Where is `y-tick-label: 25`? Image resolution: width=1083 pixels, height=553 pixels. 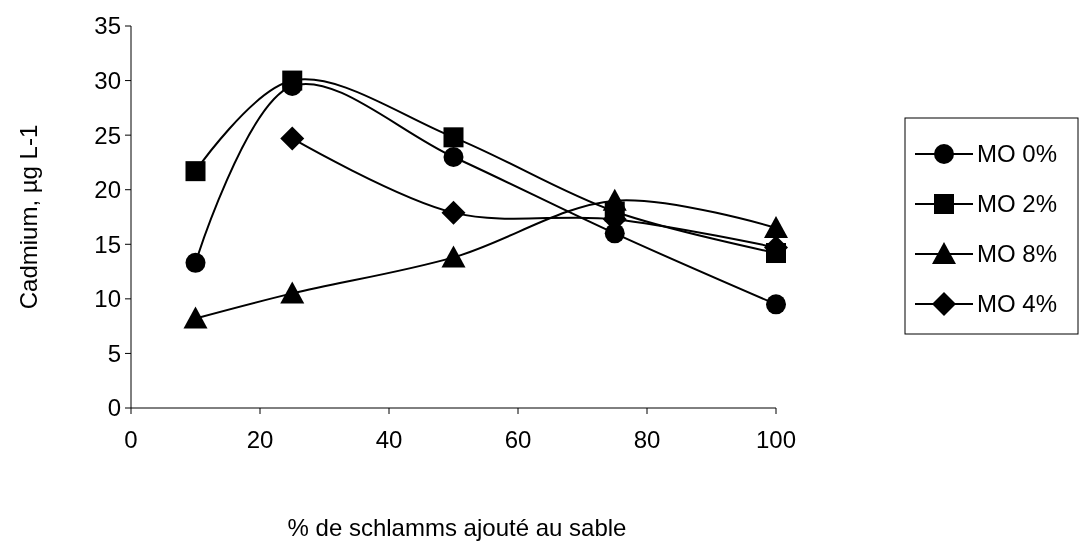
y-tick-label: 25 is located at coordinates (107, 135).